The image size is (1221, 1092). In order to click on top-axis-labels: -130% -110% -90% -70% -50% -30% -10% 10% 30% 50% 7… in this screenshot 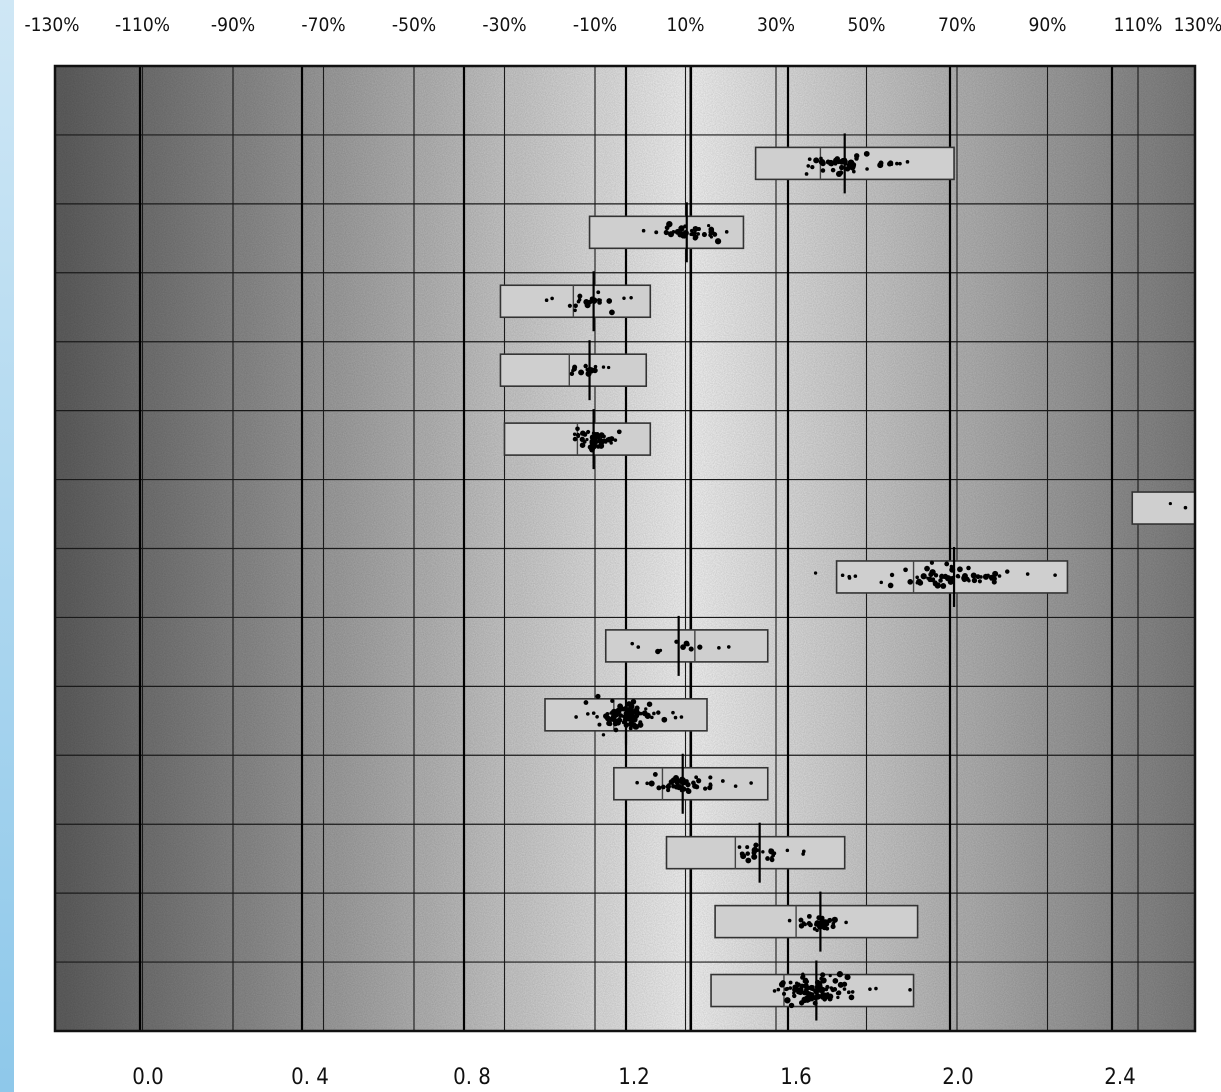, I will do `click(622, 25)`.